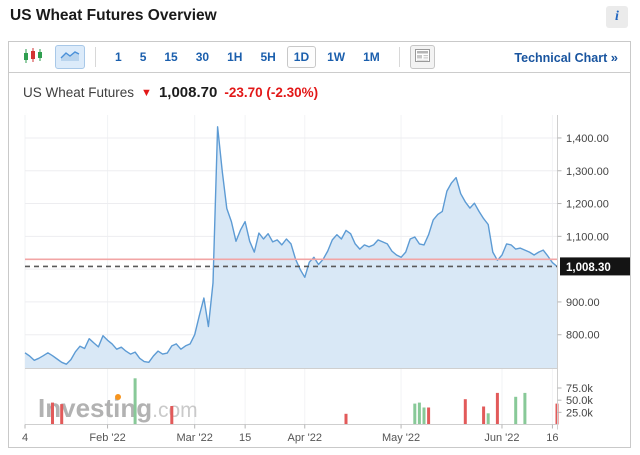 Image resolution: width=640 pixels, height=455 pixels. Describe the element at coordinates (25, 438) in the screenshot. I see `x-axis-label: 4` at that location.